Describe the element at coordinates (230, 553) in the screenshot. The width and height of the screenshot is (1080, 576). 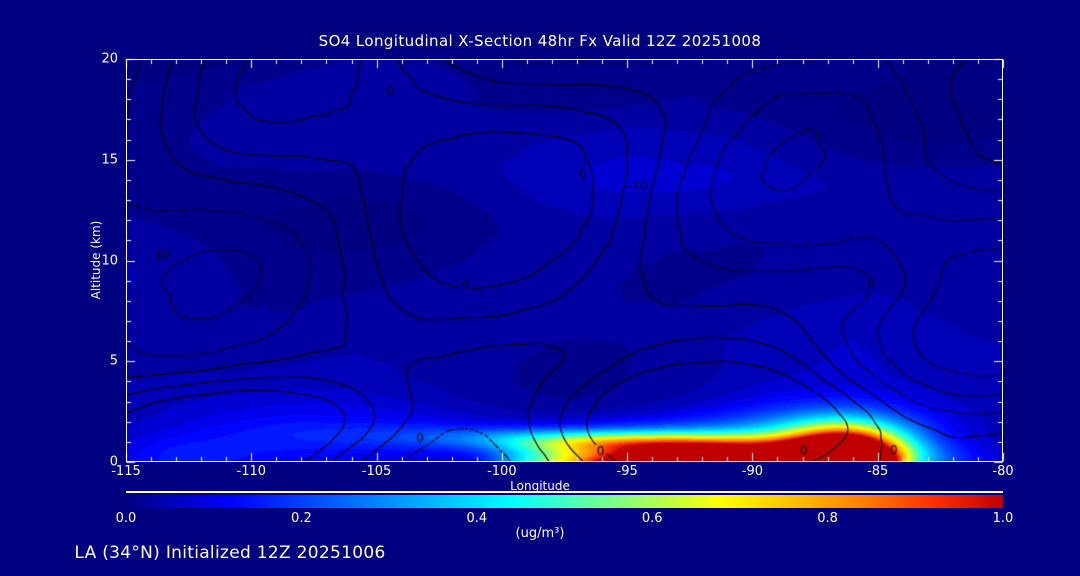
I see `figure-footer: LA (34°N) Initialized 12Z 20251006` at that location.